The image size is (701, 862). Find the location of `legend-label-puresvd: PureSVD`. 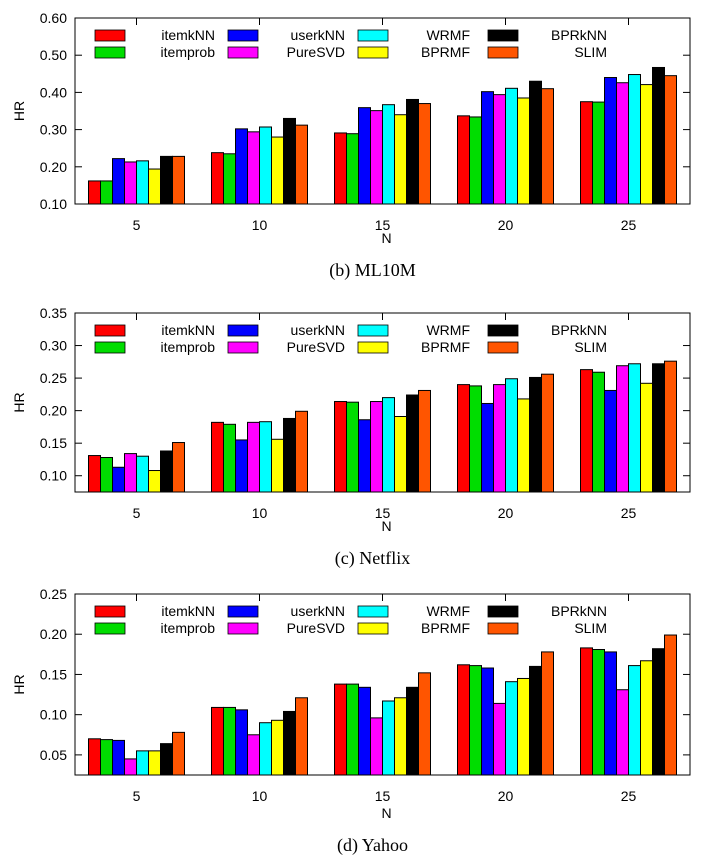

legend-label-puresvd: PureSVD is located at coordinates (316, 52).